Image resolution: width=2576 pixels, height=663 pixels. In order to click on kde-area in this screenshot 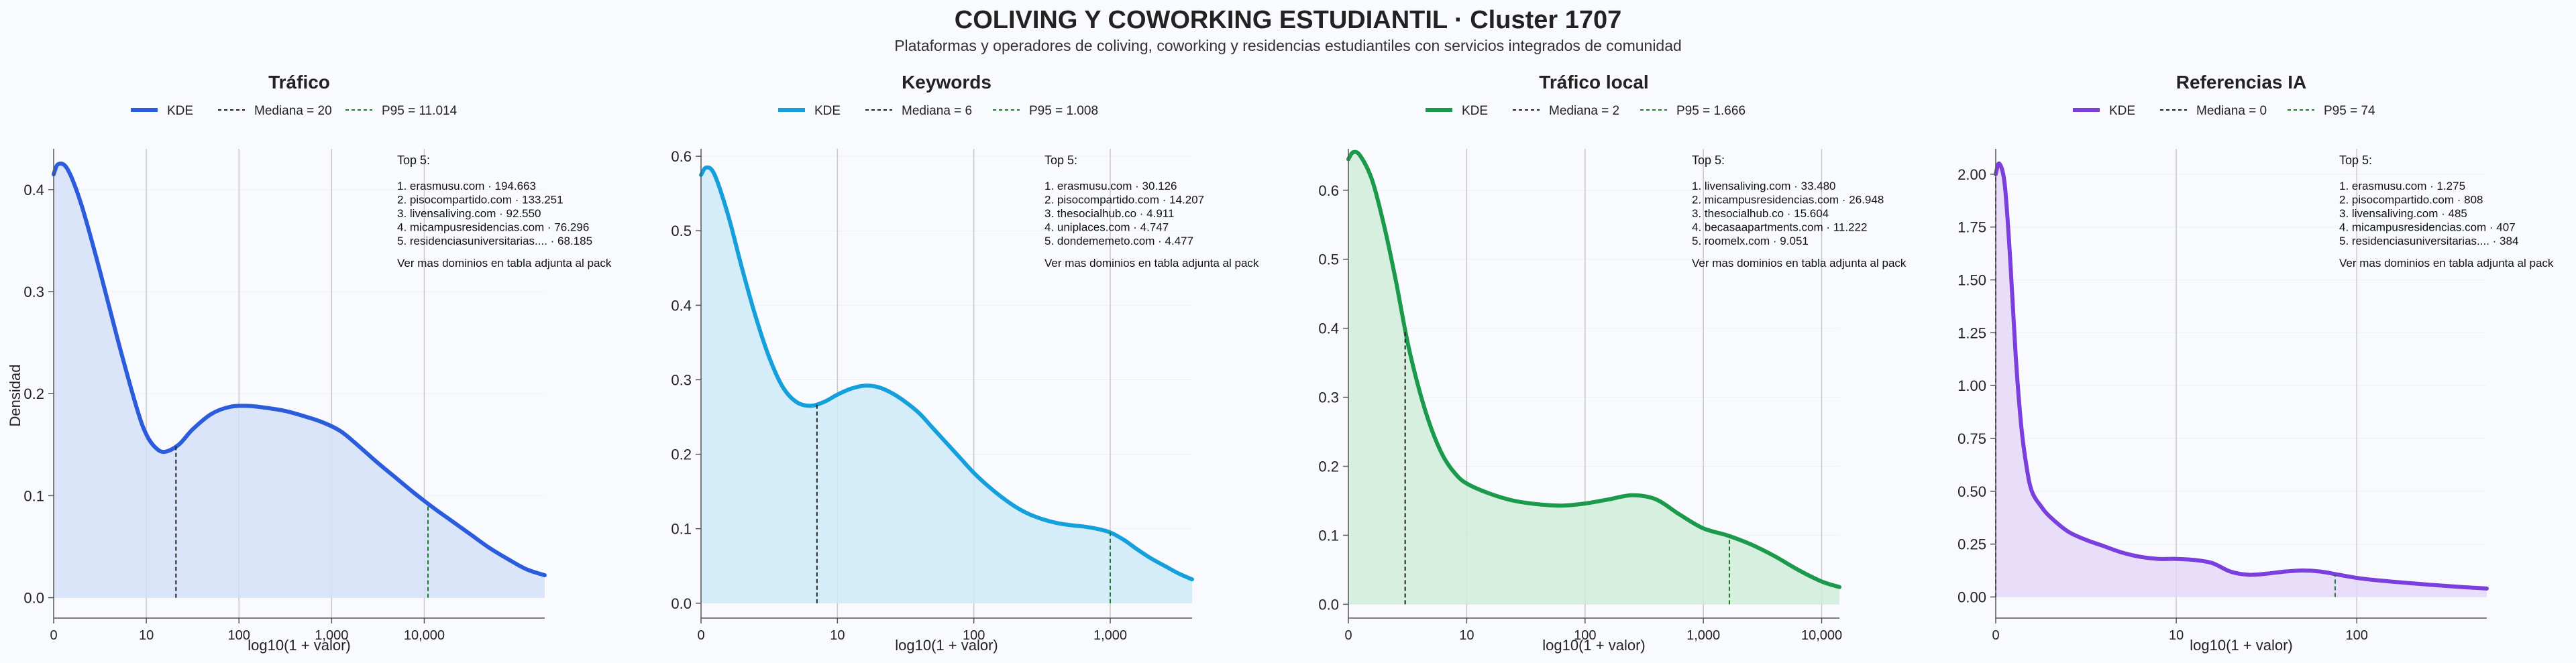, I will do `click(2241, 380)`.